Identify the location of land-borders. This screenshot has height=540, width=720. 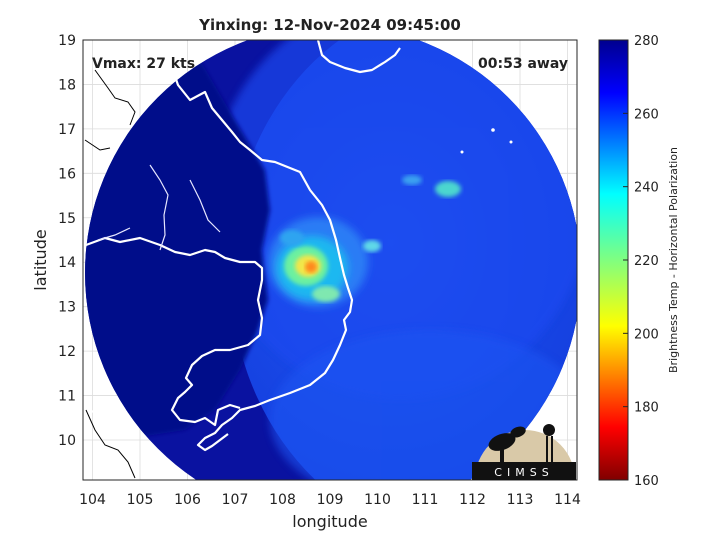
(110, 274).